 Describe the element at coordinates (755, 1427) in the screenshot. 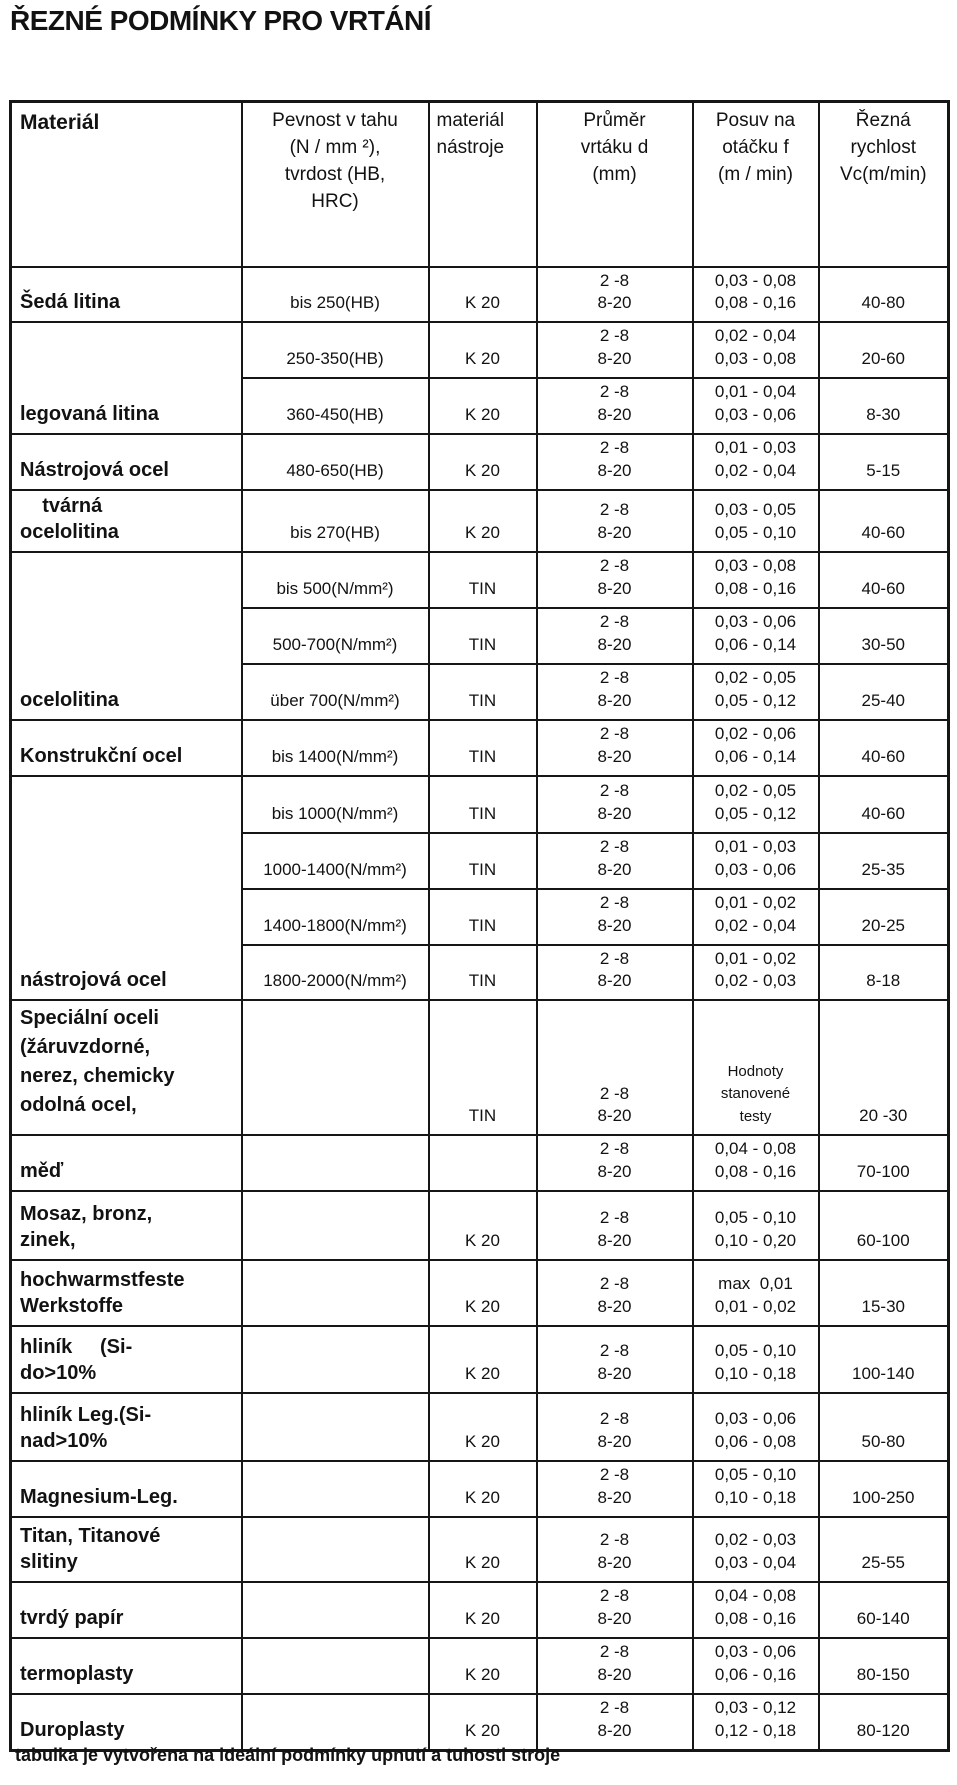

I see `feed-per-rev-cell: 0,03 - 0,06 0,06 - 0,08` at that location.